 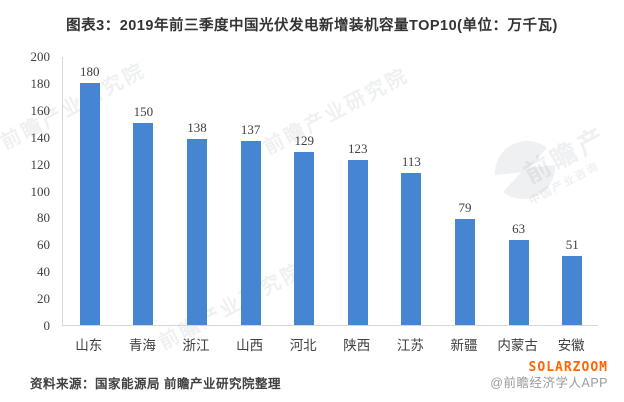 What do you see at coordinates (43, 272) in the screenshot?
I see `y-tick-label-40: 40` at bounding box center [43, 272].